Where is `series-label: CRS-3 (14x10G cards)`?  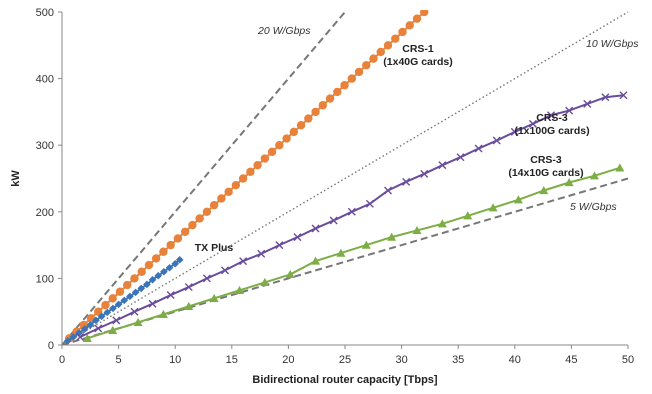 series-label: CRS-3 (14x10G cards) is located at coordinates (545, 166).